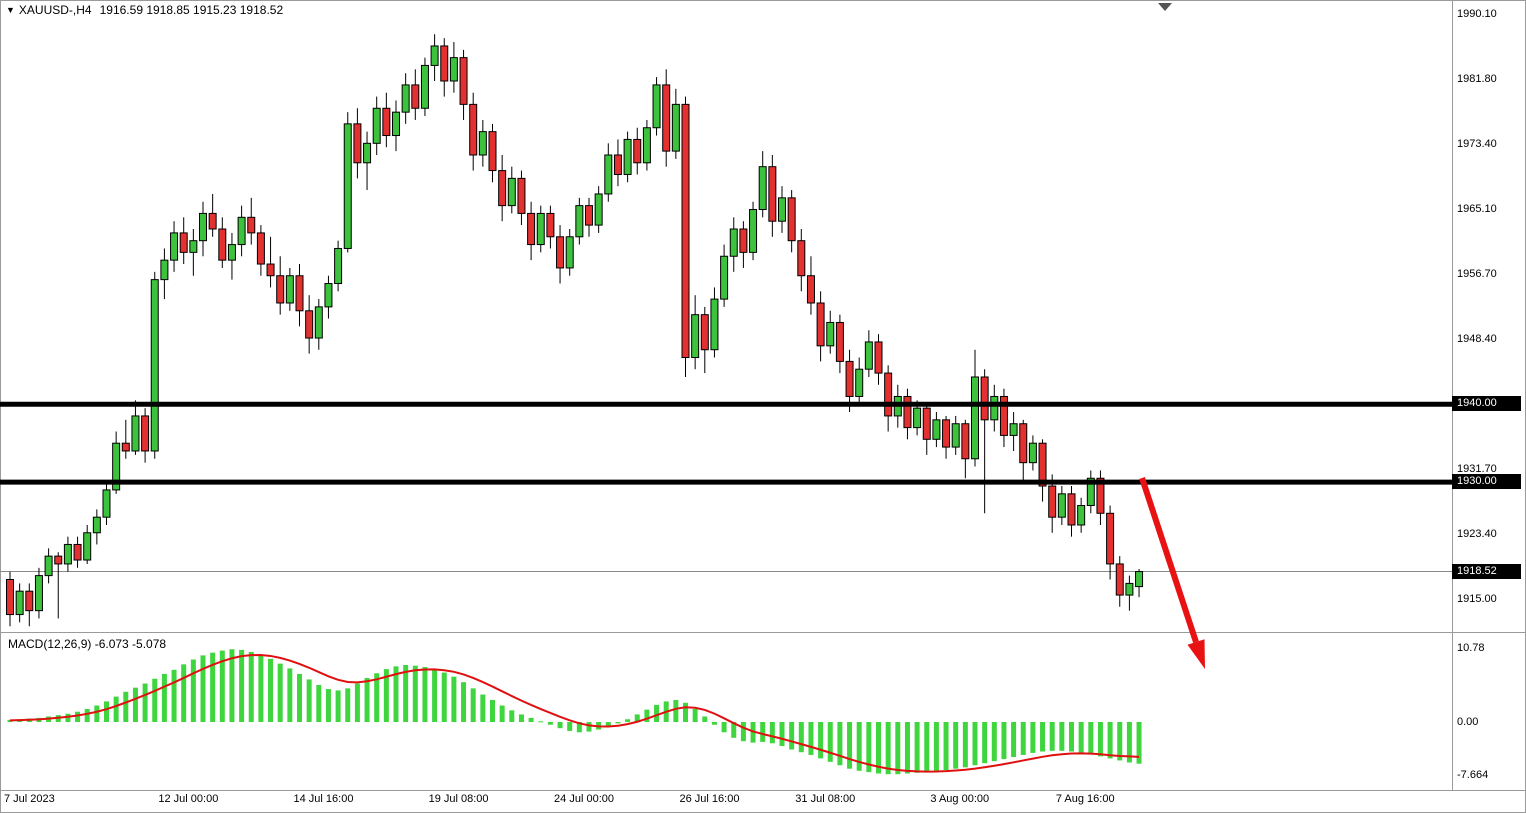 The image size is (1526, 813). What do you see at coordinates (1169, 560) in the screenshot?
I see `downtrend-arrow-shaft` at bounding box center [1169, 560].